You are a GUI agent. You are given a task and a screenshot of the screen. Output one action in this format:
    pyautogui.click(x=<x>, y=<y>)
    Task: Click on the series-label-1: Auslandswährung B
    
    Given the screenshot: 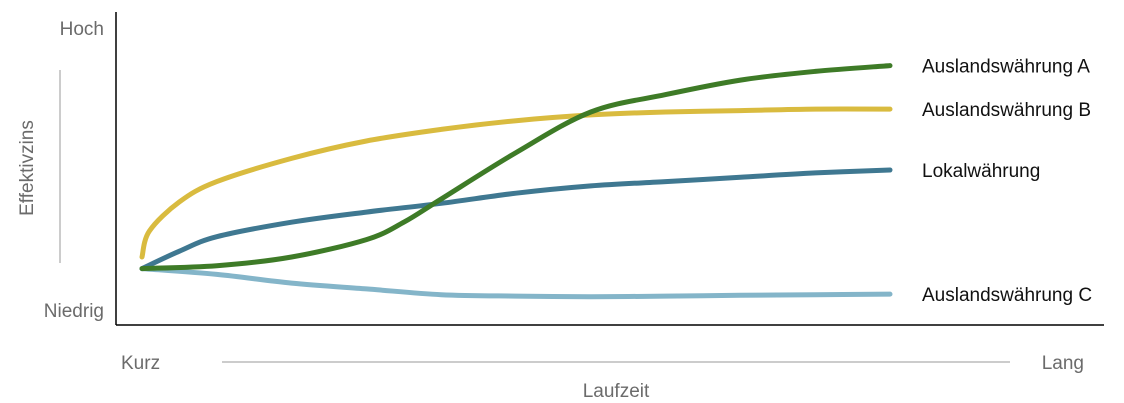 What is the action you would take?
    pyautogui.click(x=1006, y=110)
    